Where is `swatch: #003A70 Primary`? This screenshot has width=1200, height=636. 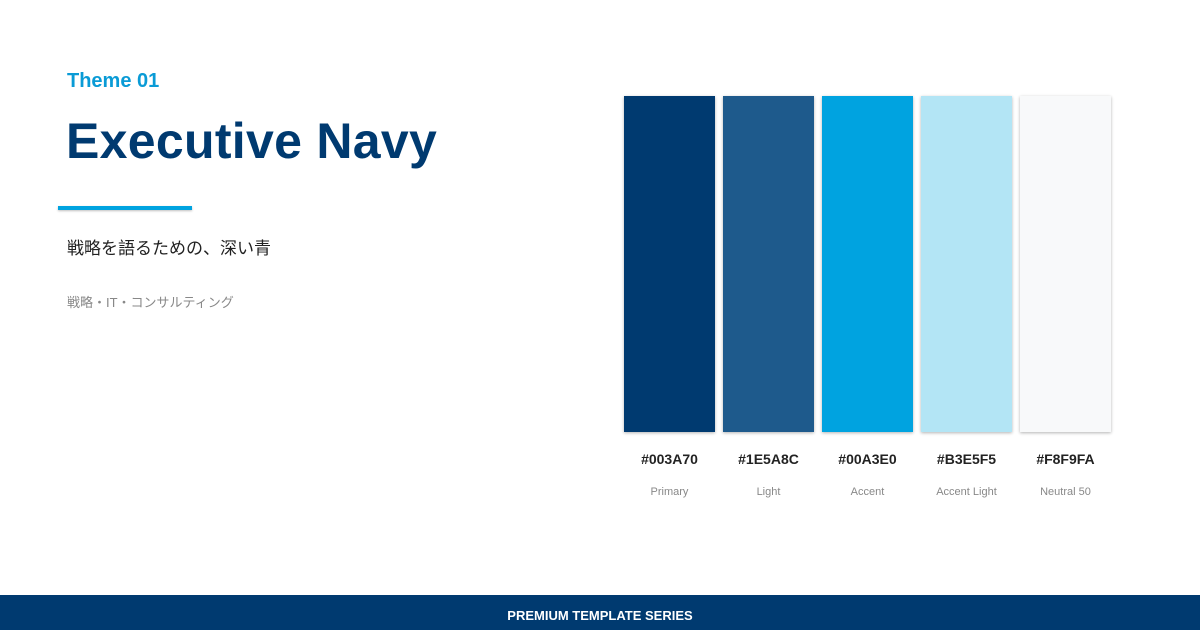
swatch: #003A70 Primary is located at coordinates (669, 297).